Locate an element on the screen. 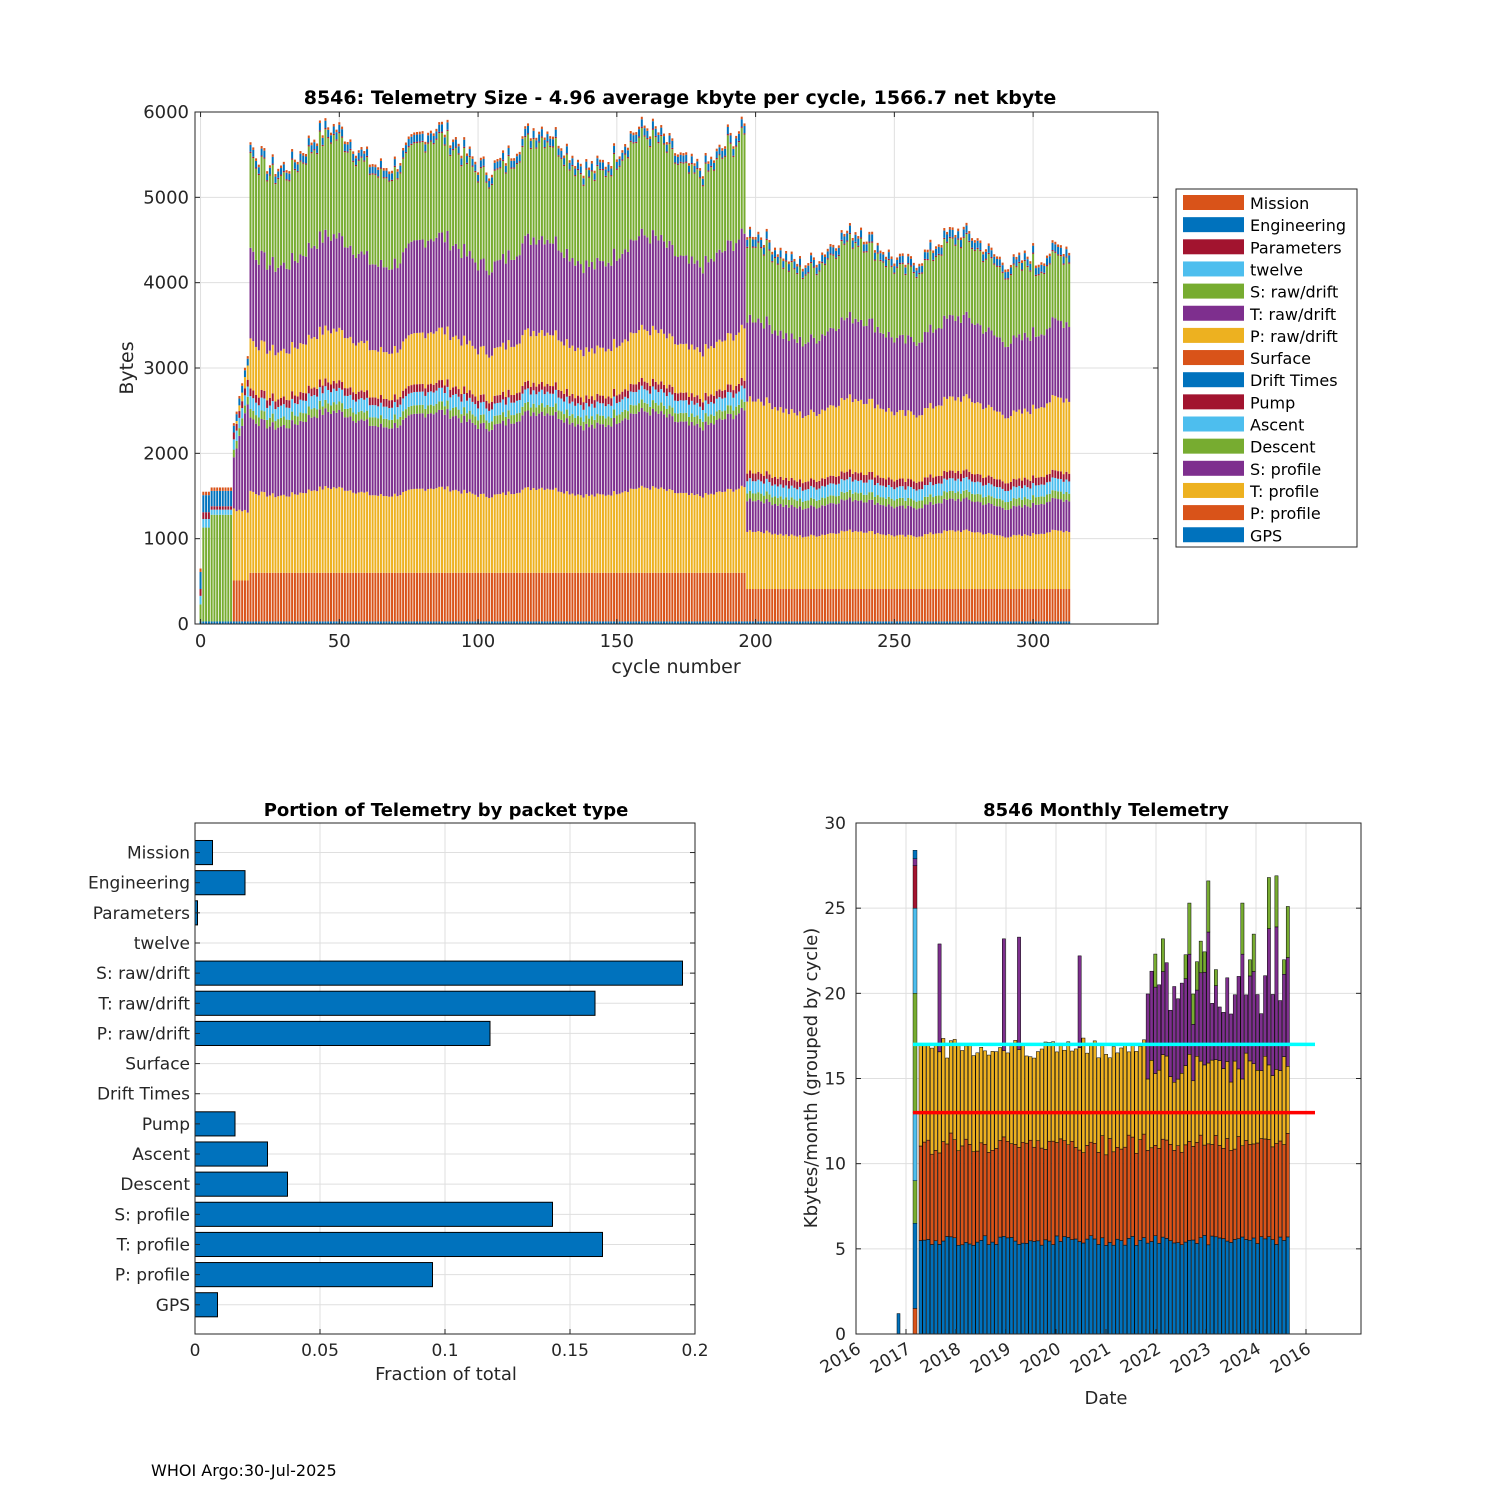 This screenshot has height=1500, width=1500. legend-entry: Surface is located at coordinates (1280, 358).